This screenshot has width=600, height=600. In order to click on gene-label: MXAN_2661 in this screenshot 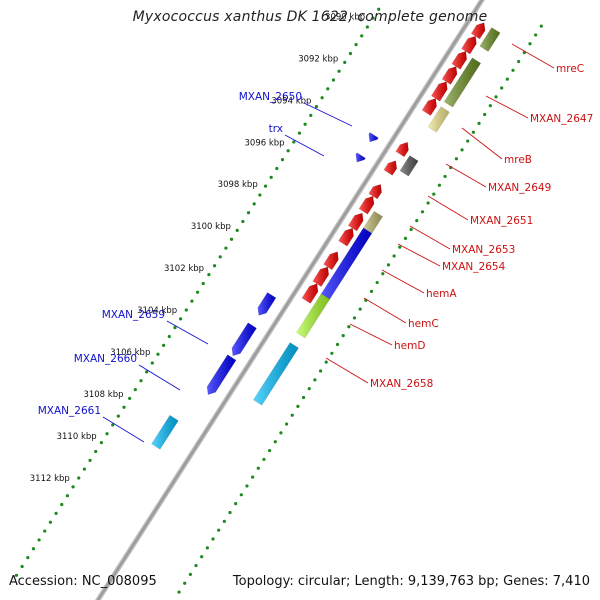, I will do `click(69, 411)`.